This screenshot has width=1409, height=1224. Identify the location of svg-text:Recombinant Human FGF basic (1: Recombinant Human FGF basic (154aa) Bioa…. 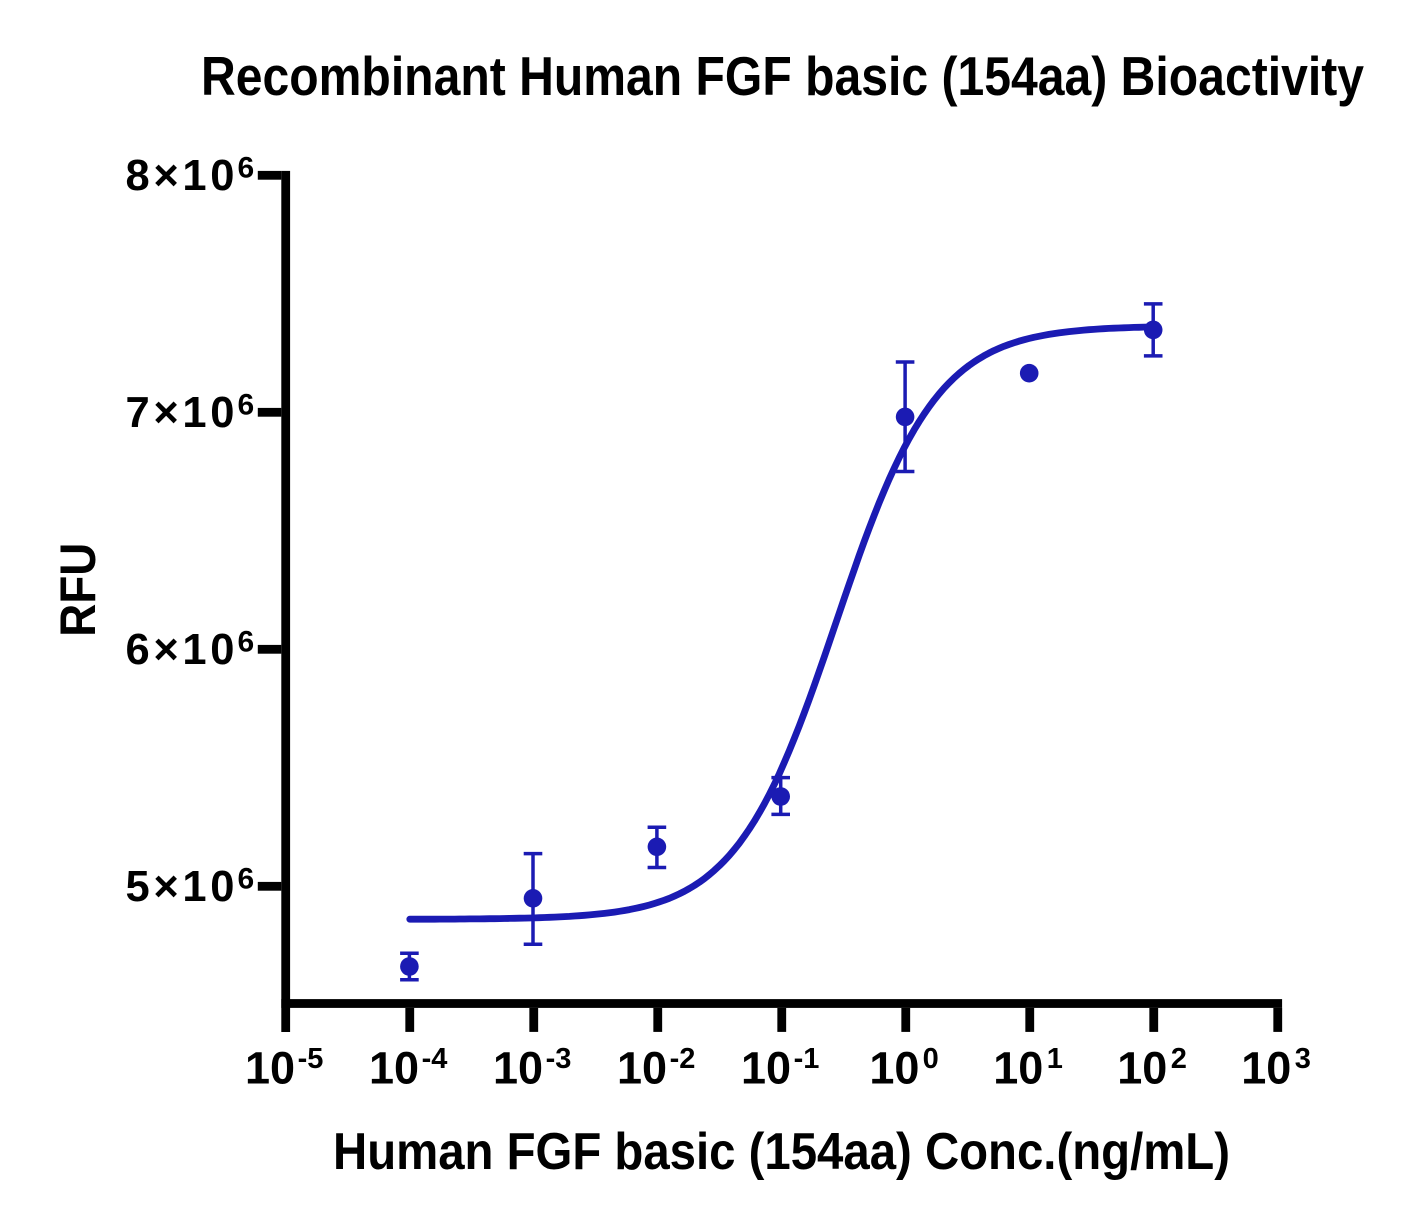
(782, 76).